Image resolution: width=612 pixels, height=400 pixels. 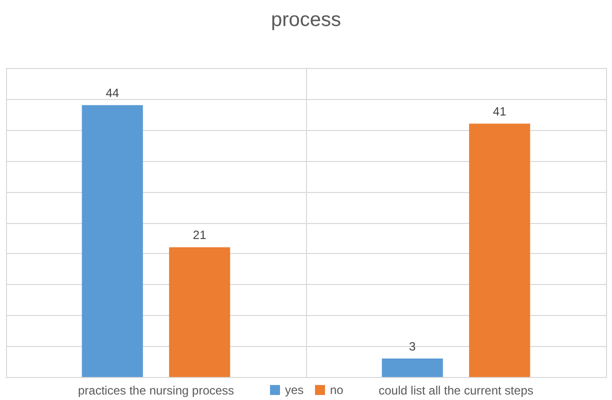 I want to click on data-label: 21, so click(x=199, y=235).